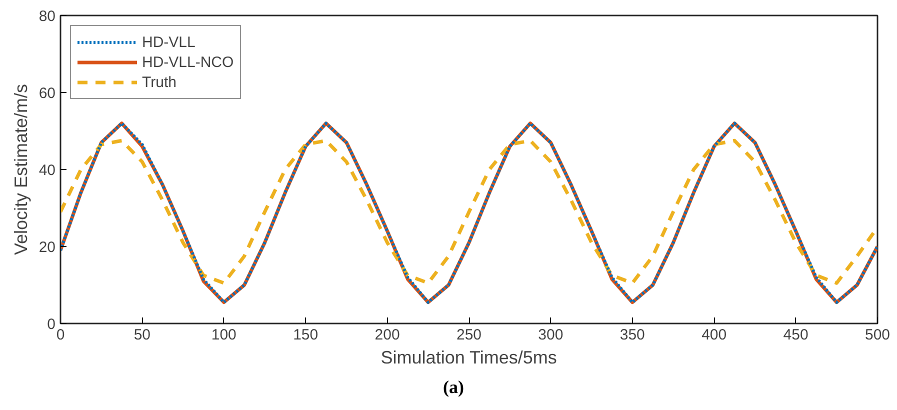 This screenshot has width=897, height=410. I want to click on x-axis-title: Simulation Times/5ms, so click(468, 358).